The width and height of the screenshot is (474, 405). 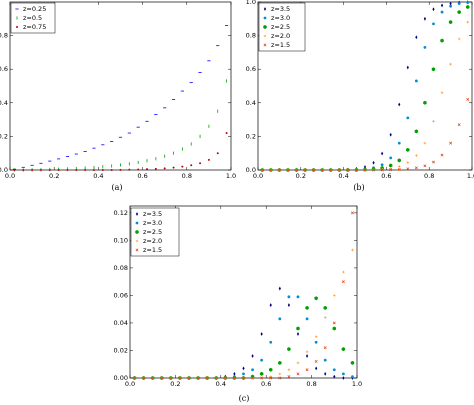 What do you see at coordinates (152, 223) in the screenshot?
I see `legend-label: z=3.0` at bounding box center [152, 223].